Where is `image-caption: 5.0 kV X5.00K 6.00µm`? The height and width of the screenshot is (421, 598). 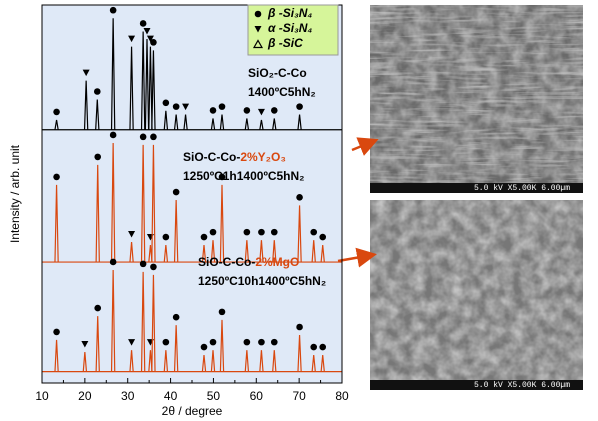 image-caption: 5.0 kV X5.00K 6.00µm is located at coordinates (522, 385).